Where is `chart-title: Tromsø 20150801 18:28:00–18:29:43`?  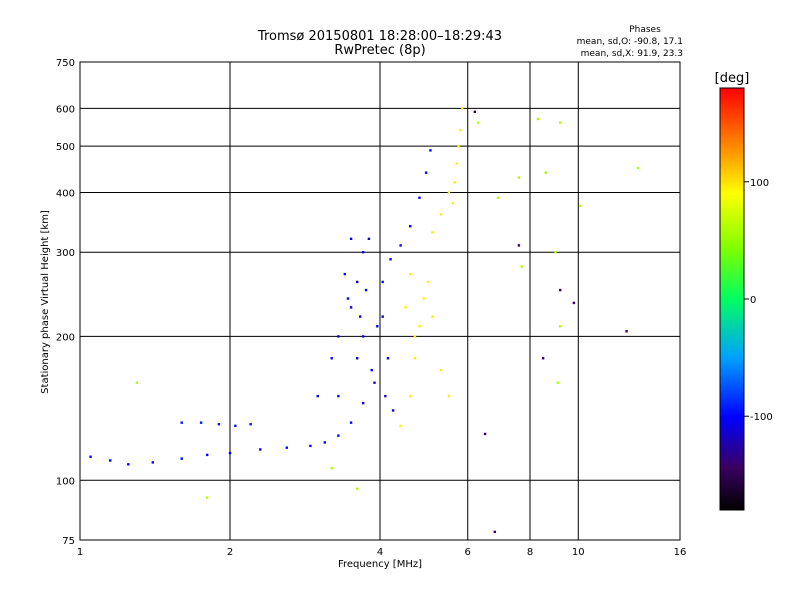
chart-title: Tromsø 20150801 18:28:00–18:29:43 is located at coordinates (379, 36).